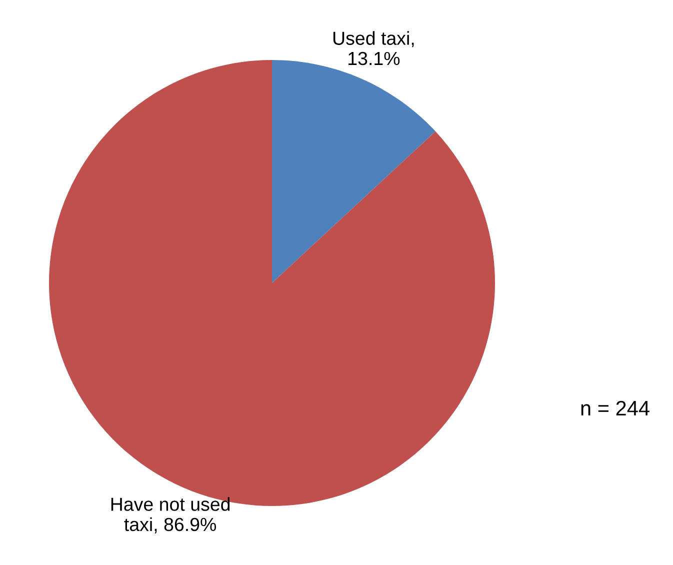 This screenshot has height=565, width=673. I want to click on data-label: Have not used taxi, 86.9%, so click(170, 515).